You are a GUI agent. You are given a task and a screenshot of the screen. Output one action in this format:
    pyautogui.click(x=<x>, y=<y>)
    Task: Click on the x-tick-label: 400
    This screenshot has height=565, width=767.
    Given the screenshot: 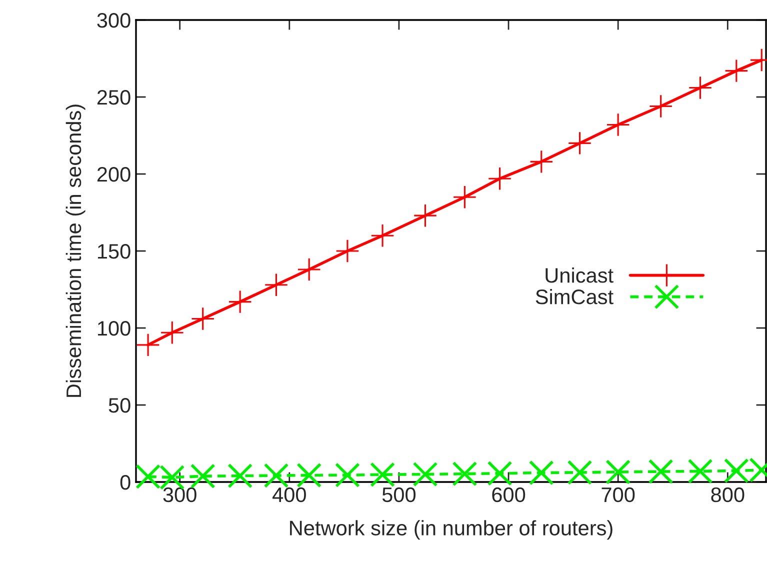 What is the action you would take?
    pyautogui.click(x=289, y=494)
    